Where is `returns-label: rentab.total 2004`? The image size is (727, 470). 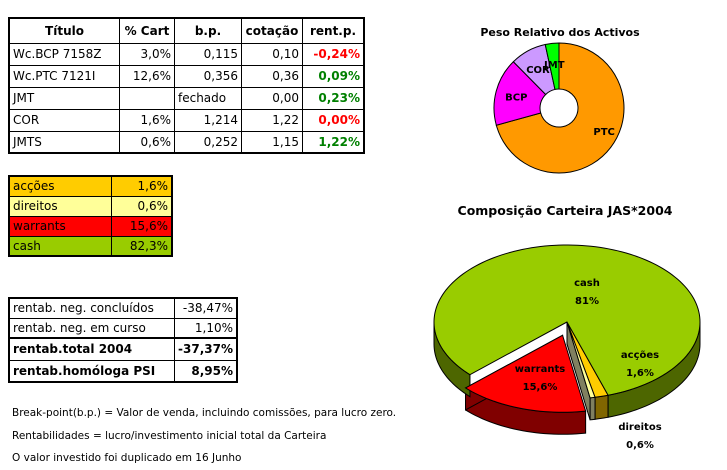 returns-label: rentab.total 2004 is located at coordinates (91, 349).